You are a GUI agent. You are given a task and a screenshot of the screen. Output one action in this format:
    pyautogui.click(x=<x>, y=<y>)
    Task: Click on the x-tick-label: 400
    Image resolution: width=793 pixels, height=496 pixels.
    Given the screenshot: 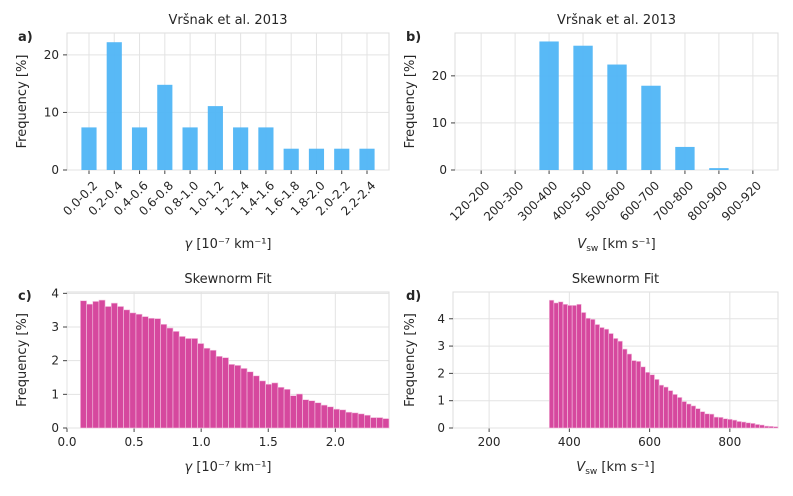 What is the action you would take?
    pyautogui.click(x=569, y=442)
    